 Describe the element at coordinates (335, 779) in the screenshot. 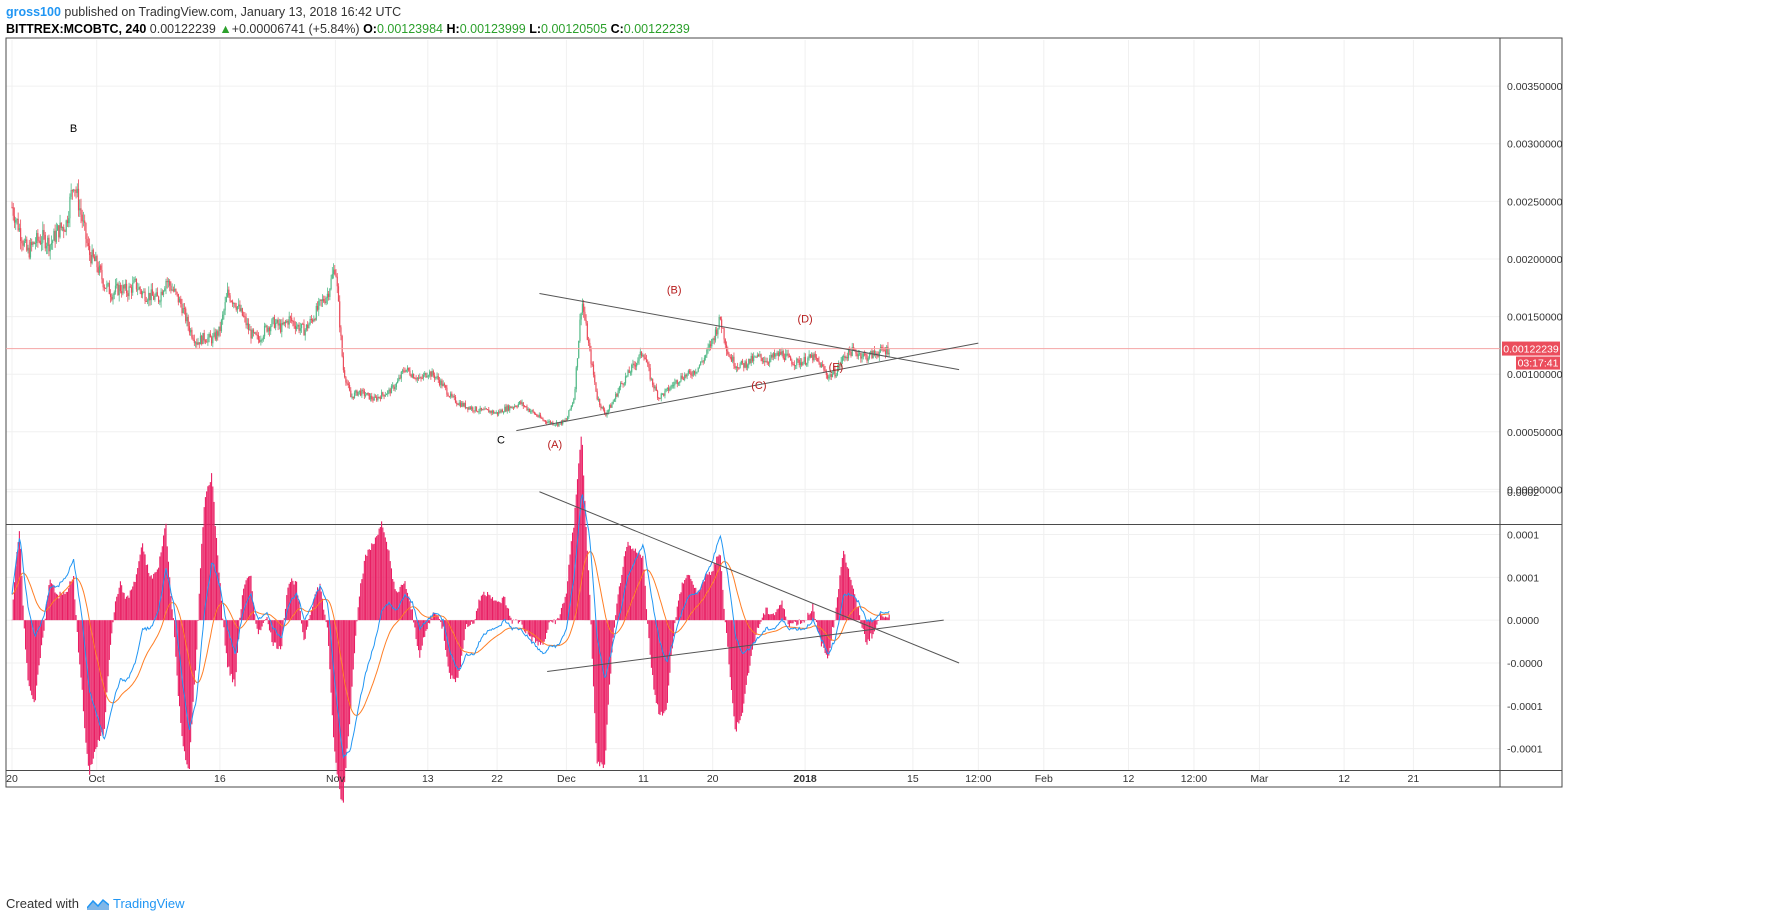

I see `time-tick-label: Nov` at that location.